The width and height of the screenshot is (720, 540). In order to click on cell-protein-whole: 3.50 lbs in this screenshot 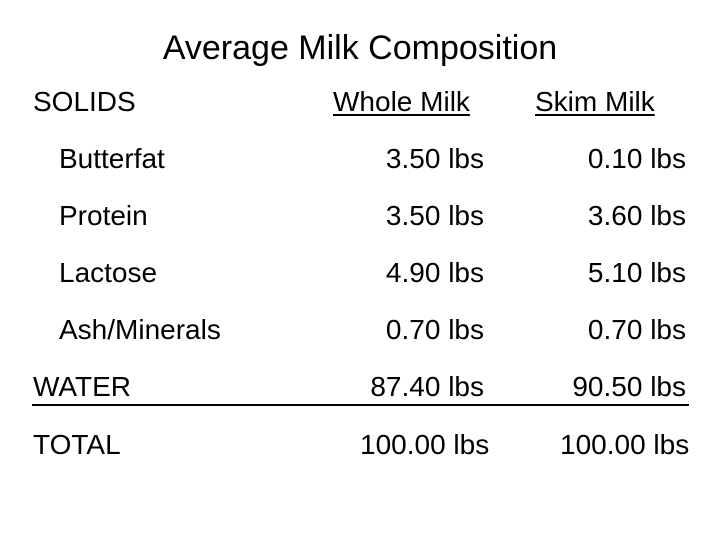, I will do `click(434, 215)`.